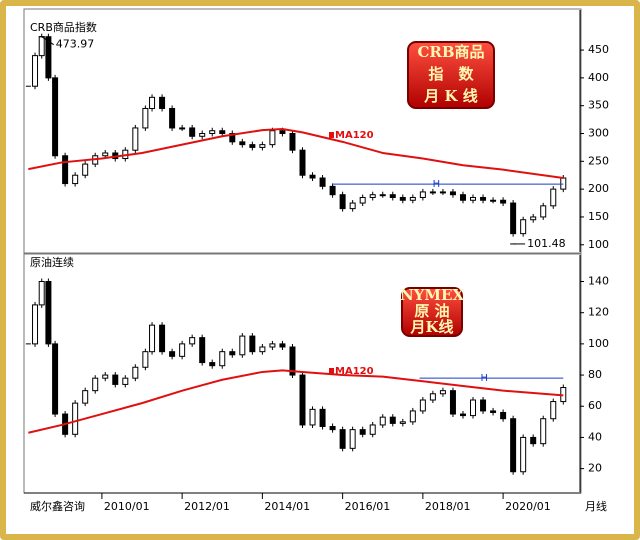 The image size is (640, 540). I want to click on y-tick-label: 400, so click(598, 77).